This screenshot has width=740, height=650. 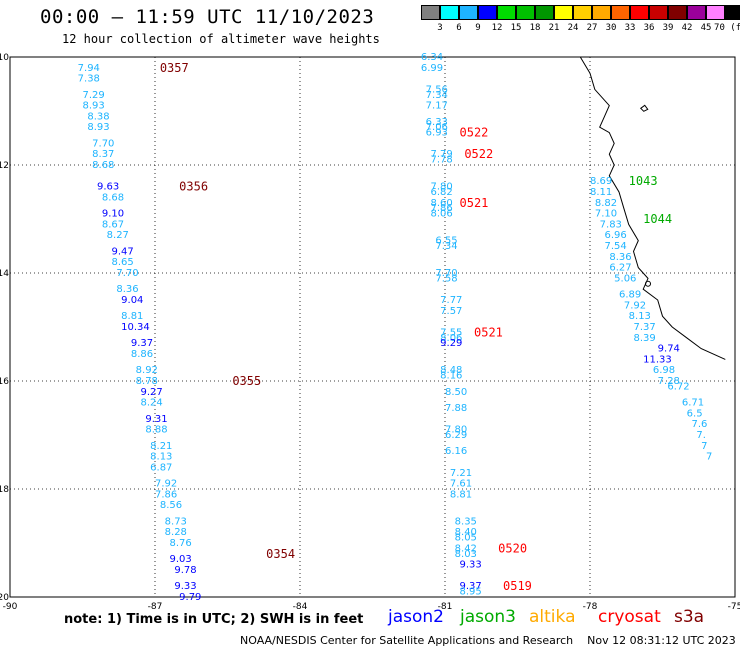 What do you see at coordinates (611, 224) in the screenshot?
I see `wave-height-value: 7.83` at bounding box center [611, 224].